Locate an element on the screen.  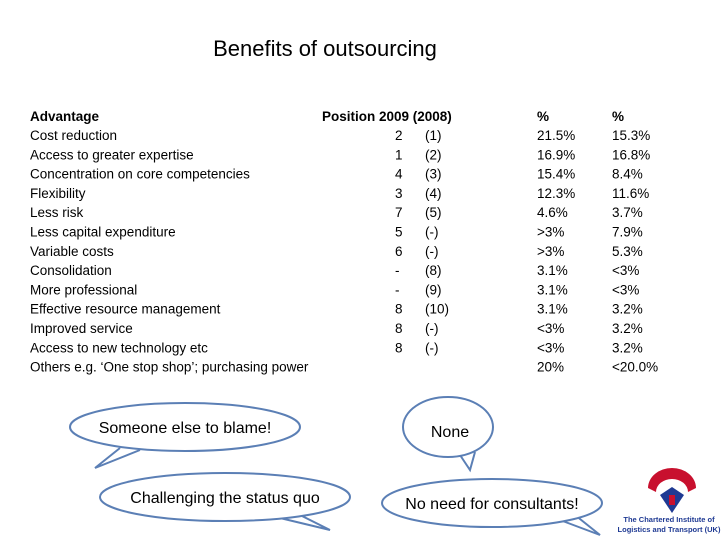
table-cell: Less risk is located at coordinates (57, 212).